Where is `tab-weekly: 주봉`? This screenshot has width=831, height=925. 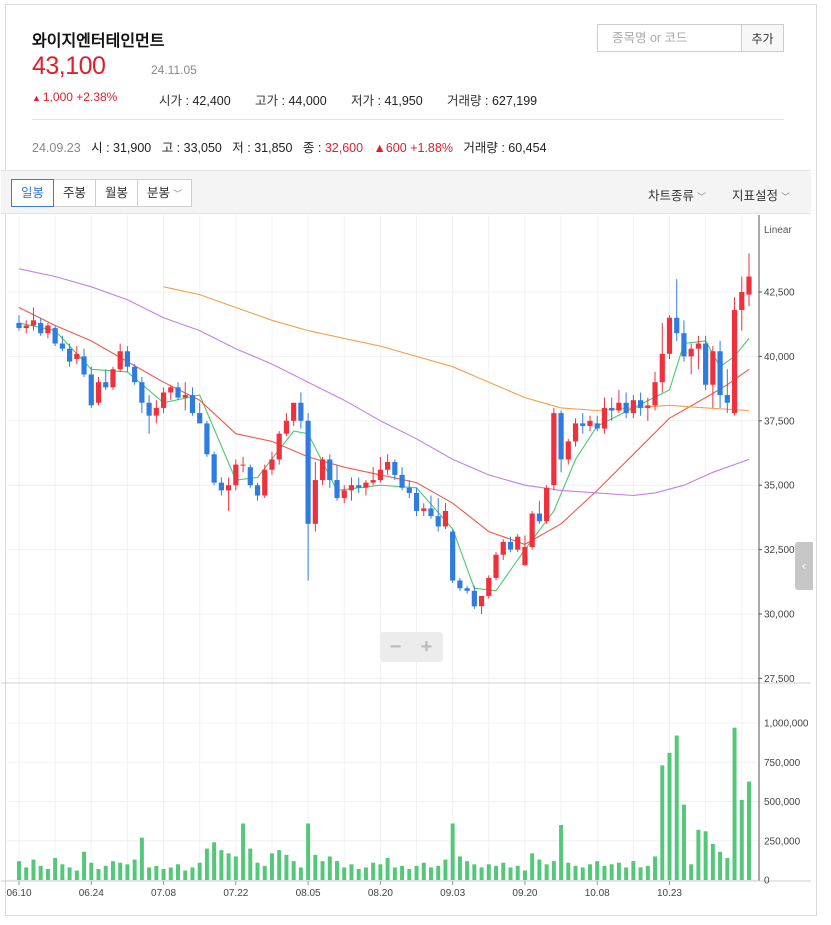
tab-weekly: 주봉 is located at coordinates (75, 193).